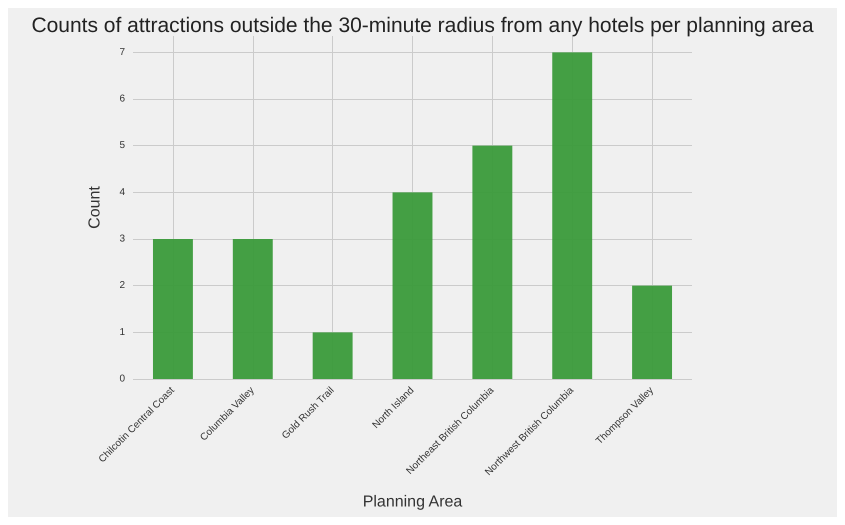 This screenshot has width=845, height=525. I want to click on y-tick-label: 5, so click(122, 146).